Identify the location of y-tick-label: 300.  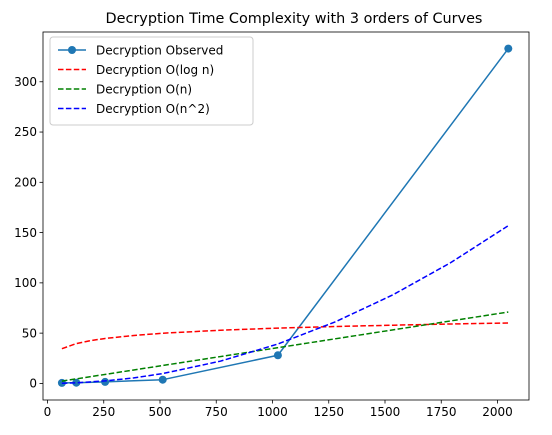
(25, 82).